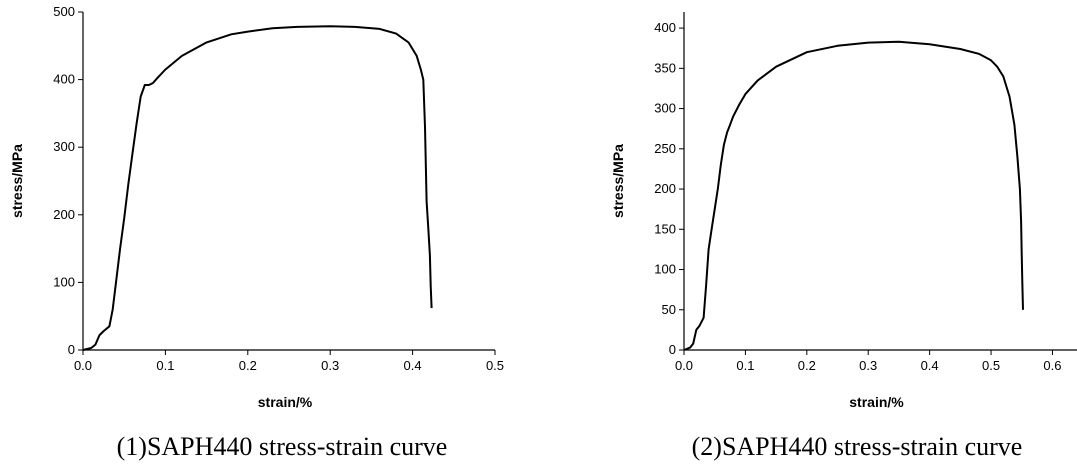 This screenshot has height=466, width=1077. Describe the element at coordinates (669, 309) in the screenshot. I see `y-tick-label: 50` at that location.